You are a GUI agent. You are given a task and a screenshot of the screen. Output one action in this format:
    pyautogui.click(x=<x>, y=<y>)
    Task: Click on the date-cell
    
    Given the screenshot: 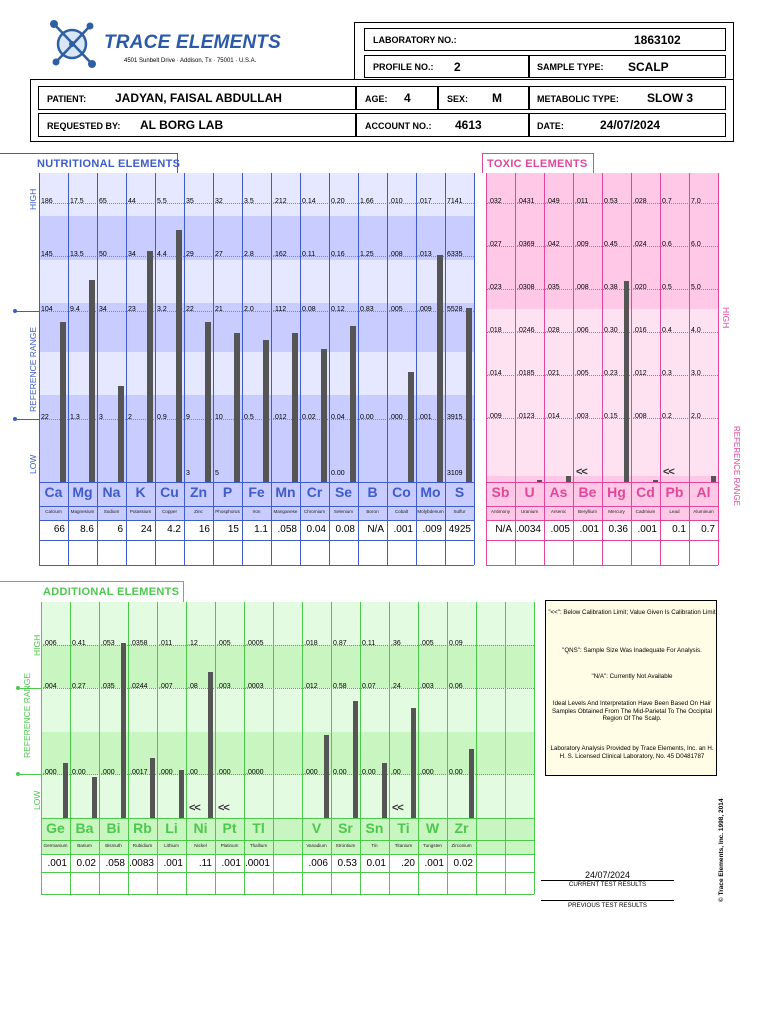 What is the action you would take?
    pyautogui.click(x=627, y=125)
    